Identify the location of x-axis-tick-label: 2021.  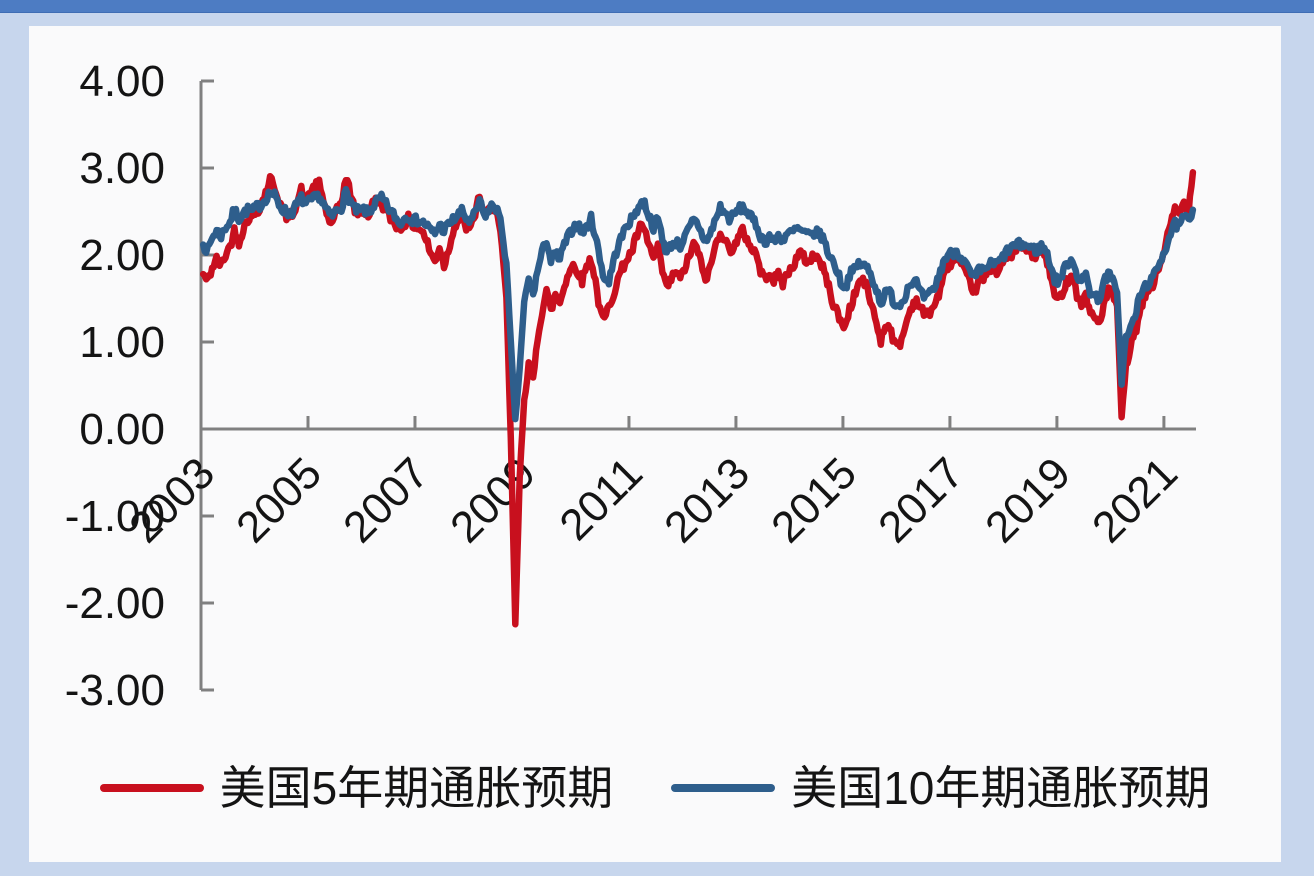
(1135, 500).